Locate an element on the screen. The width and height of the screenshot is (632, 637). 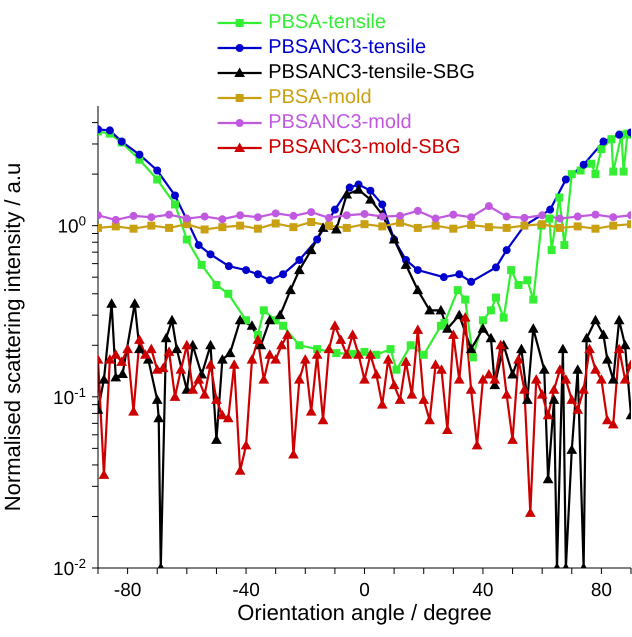
y-tick-label: 10$^{0}$ is located at coordinates (71, 225).